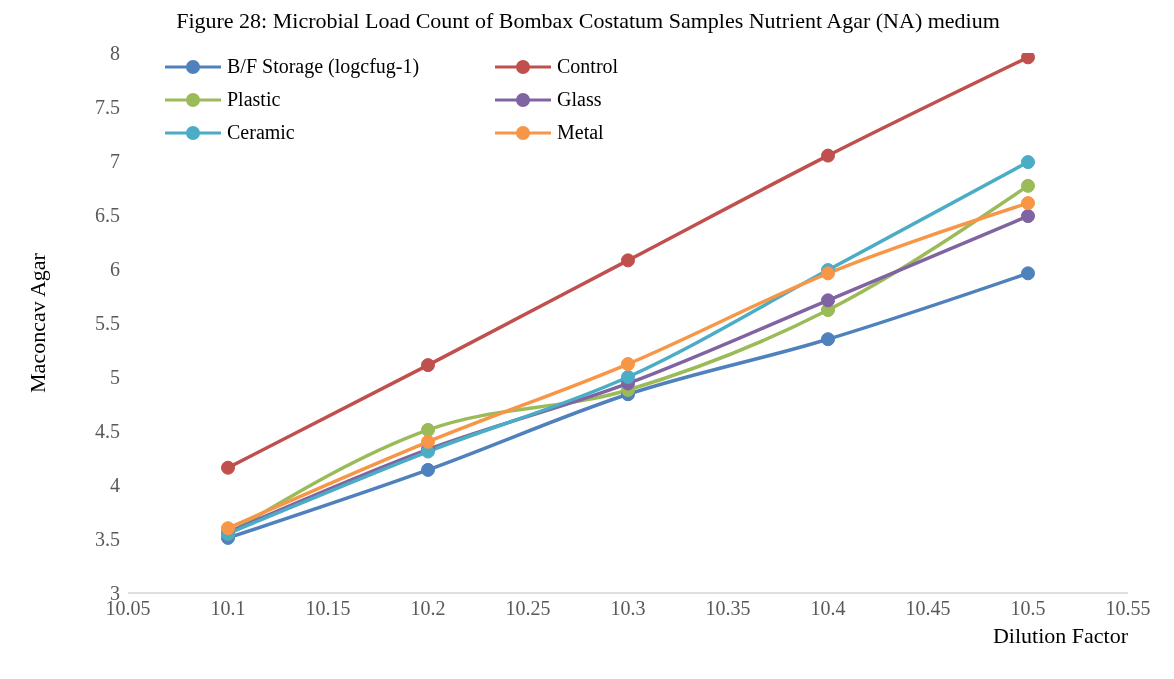 Image resolution: width=1174 pixels, height=679 pixels. Describe the element at coordinates (254, 99) in the screenshot. I see `legend-label: Plastic` at that location.